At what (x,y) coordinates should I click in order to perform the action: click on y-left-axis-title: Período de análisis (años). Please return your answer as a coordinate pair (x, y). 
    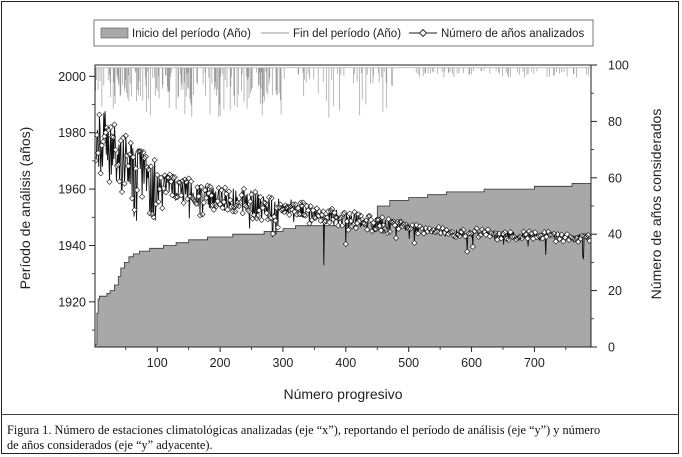
    Looking at the image, I should click on (25, 208).